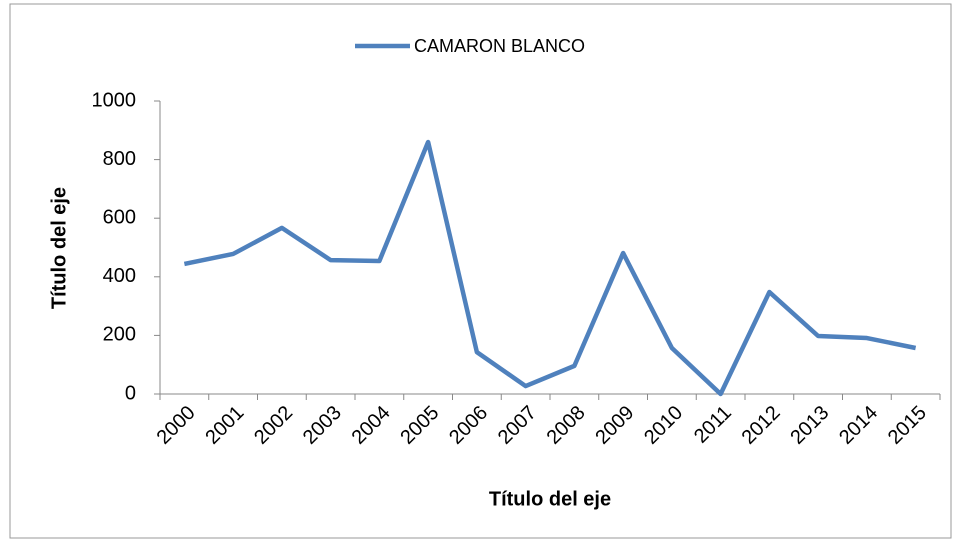 The width and height of the screenshot is (955, 542). Describe the element at coordinates (119, 335) in the screenshot. I see `y-tick-label: 200` at that location.